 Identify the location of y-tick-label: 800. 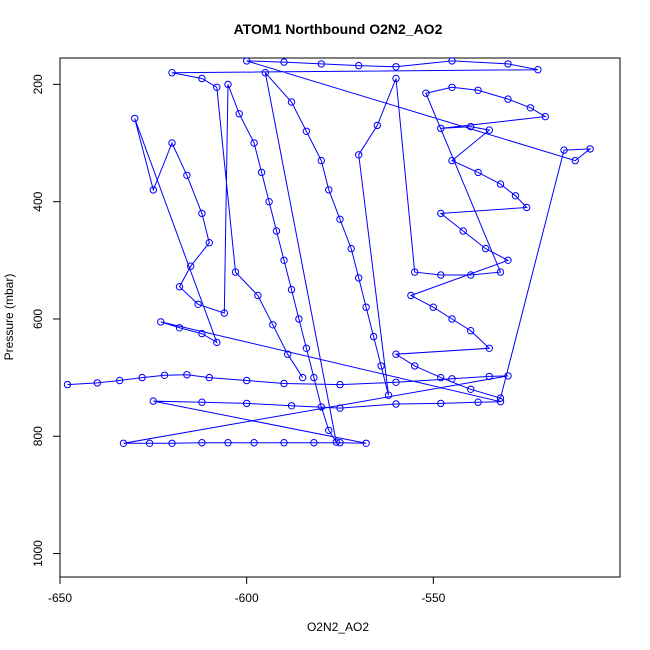
(38, 436).